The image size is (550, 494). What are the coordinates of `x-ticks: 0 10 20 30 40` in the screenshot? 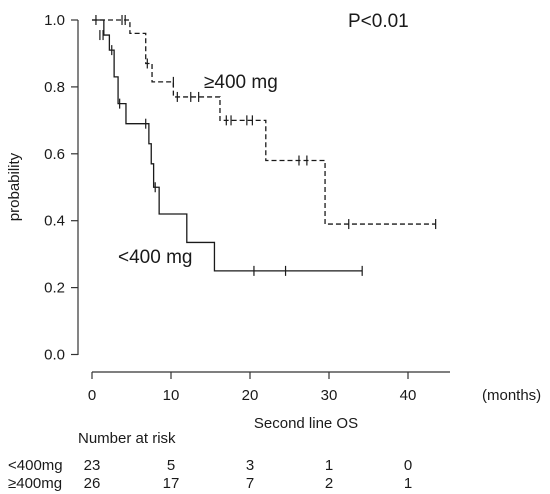 It's located at (252, 388).